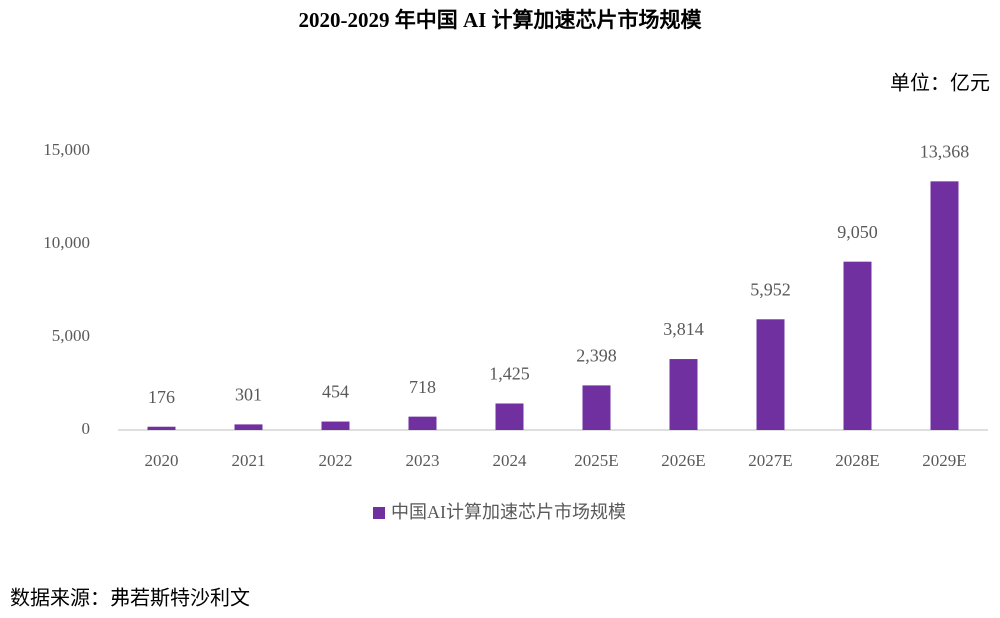 Image resolution: width=1000 pixels, height=618 pixels. What do you see at coordinates (857, 460) in the screenshot?
I see `x-tick-label: 2028E` at bounding box center [857, 460].